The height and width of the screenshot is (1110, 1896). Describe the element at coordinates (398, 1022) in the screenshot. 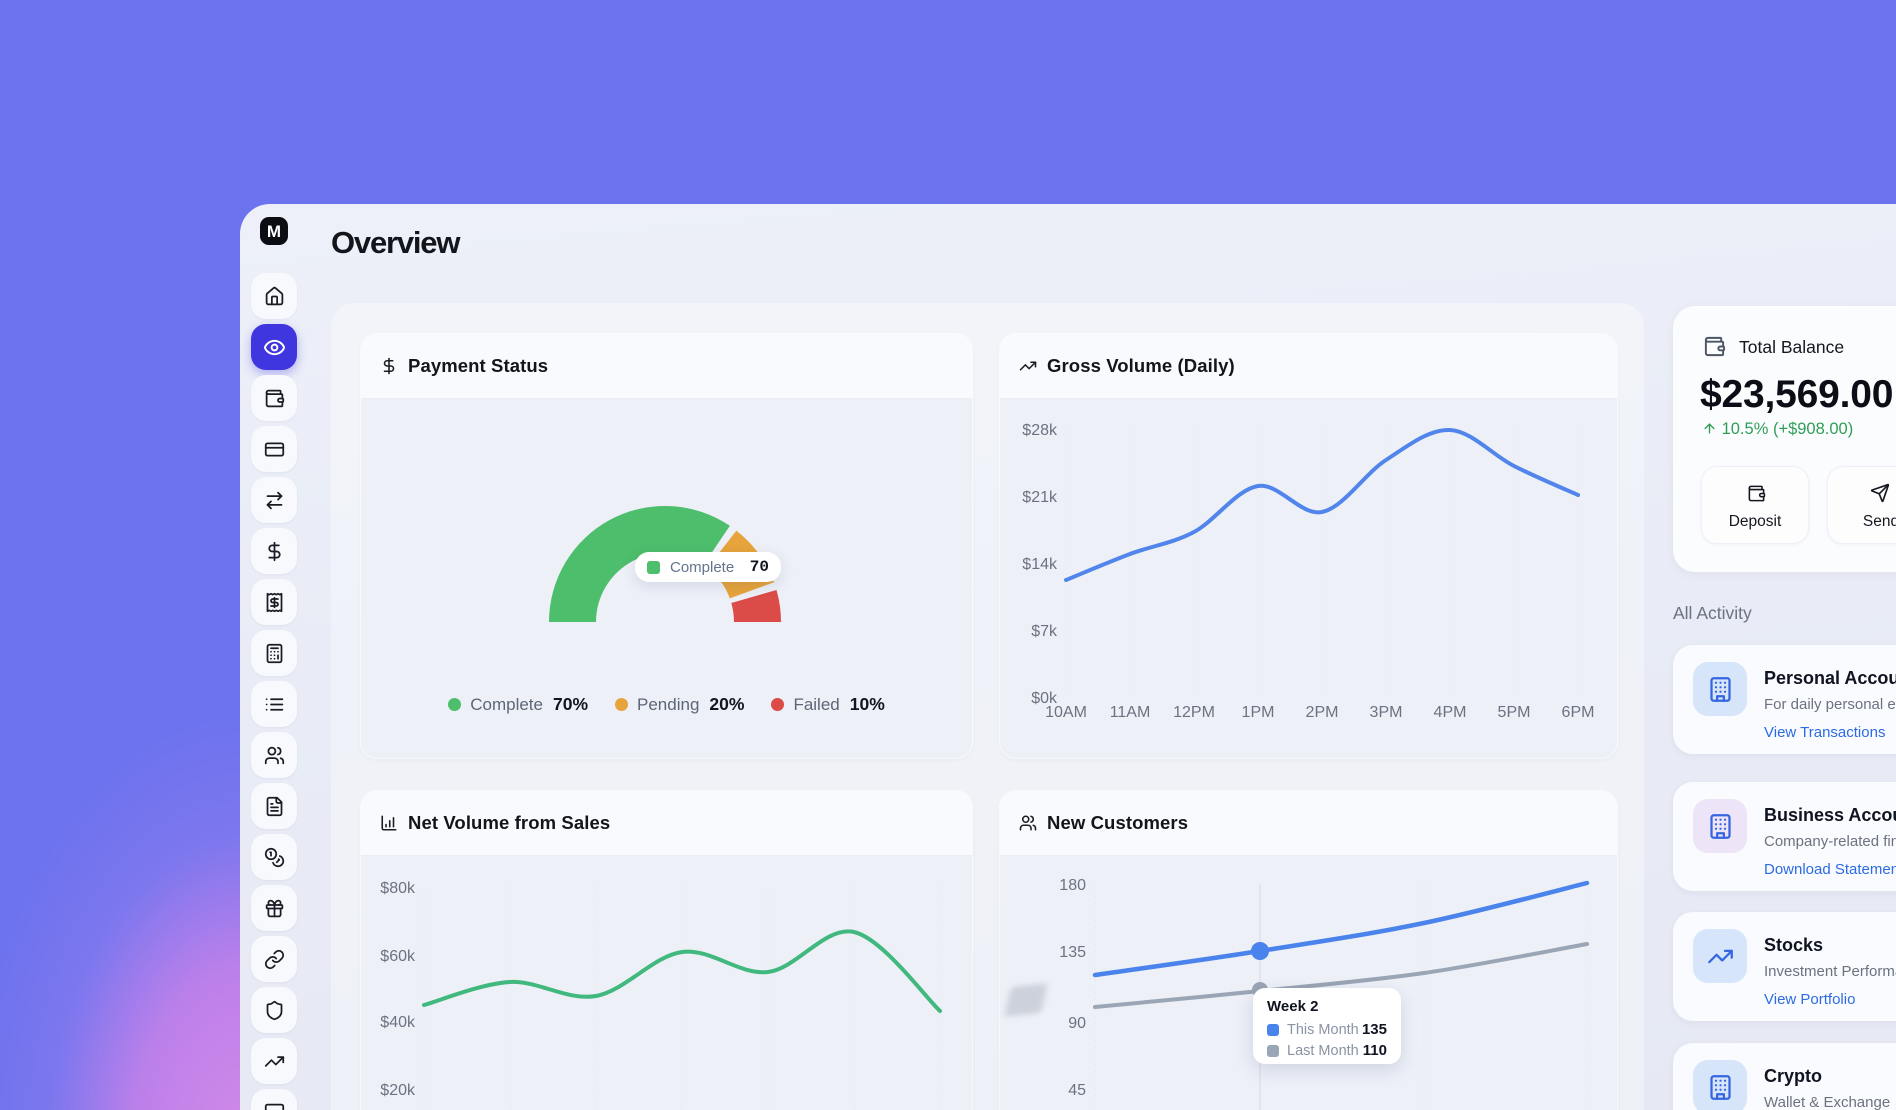

I see `svg-text: $40k` at that location.